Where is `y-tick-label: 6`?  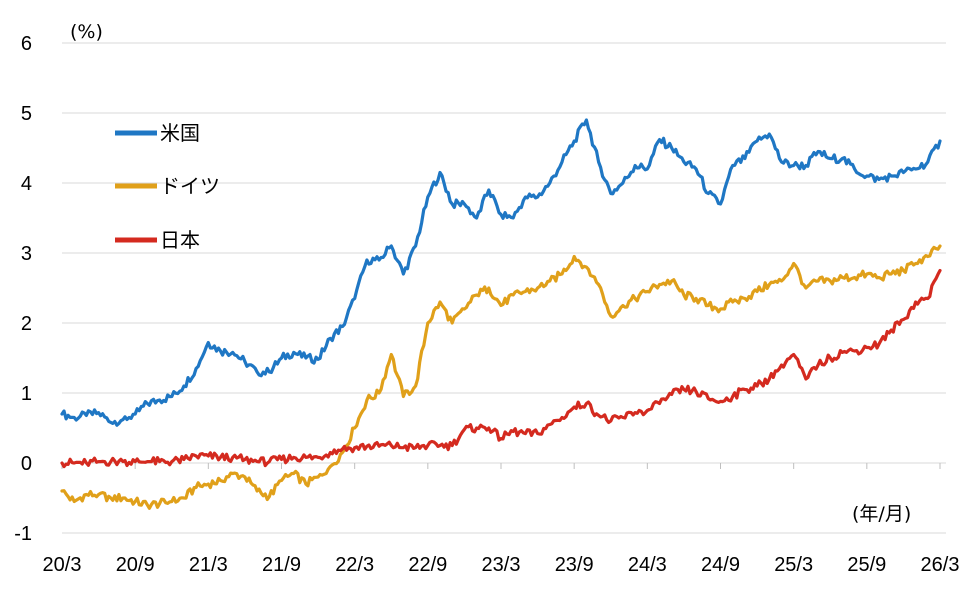
y-tick-label: 6 is located at coordinates (26, 44).